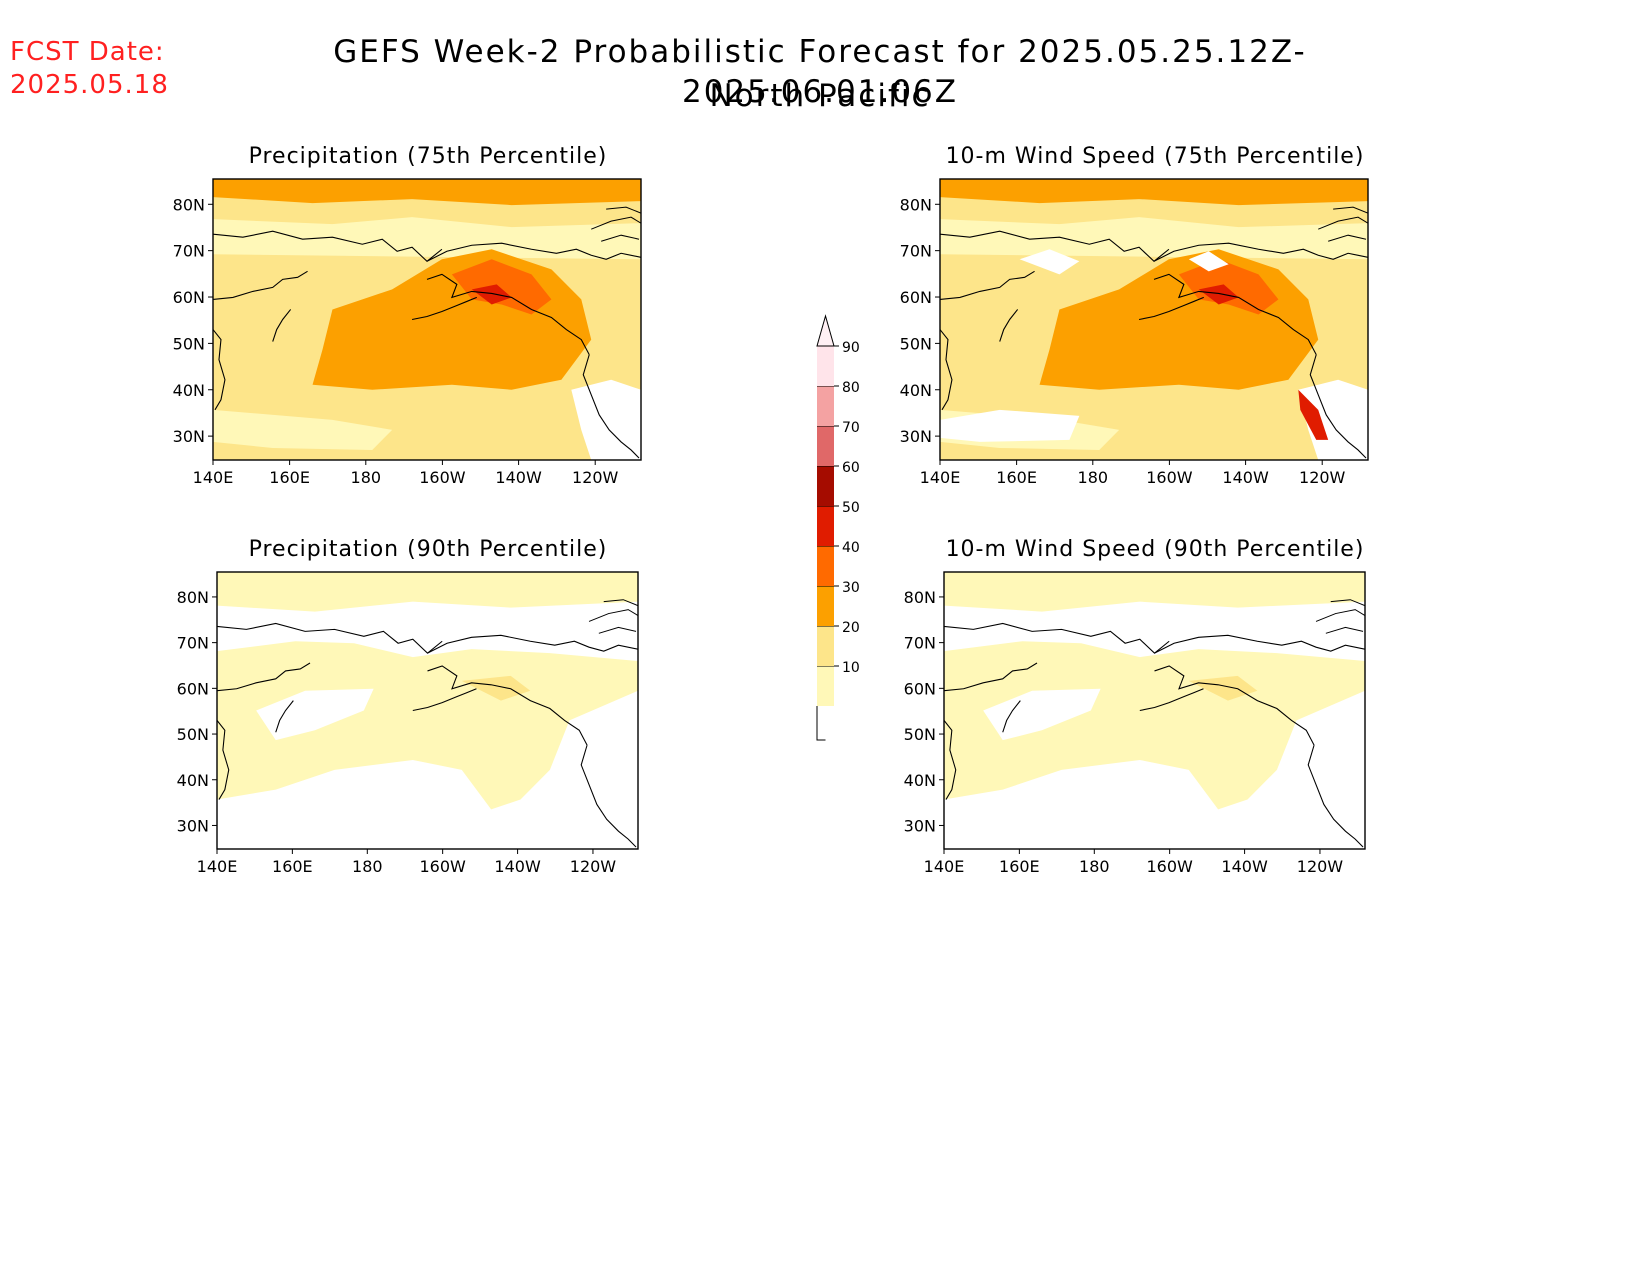  I want to click on fcst-date-label: FCST Date: 2025.05.18, so click(89, 69).